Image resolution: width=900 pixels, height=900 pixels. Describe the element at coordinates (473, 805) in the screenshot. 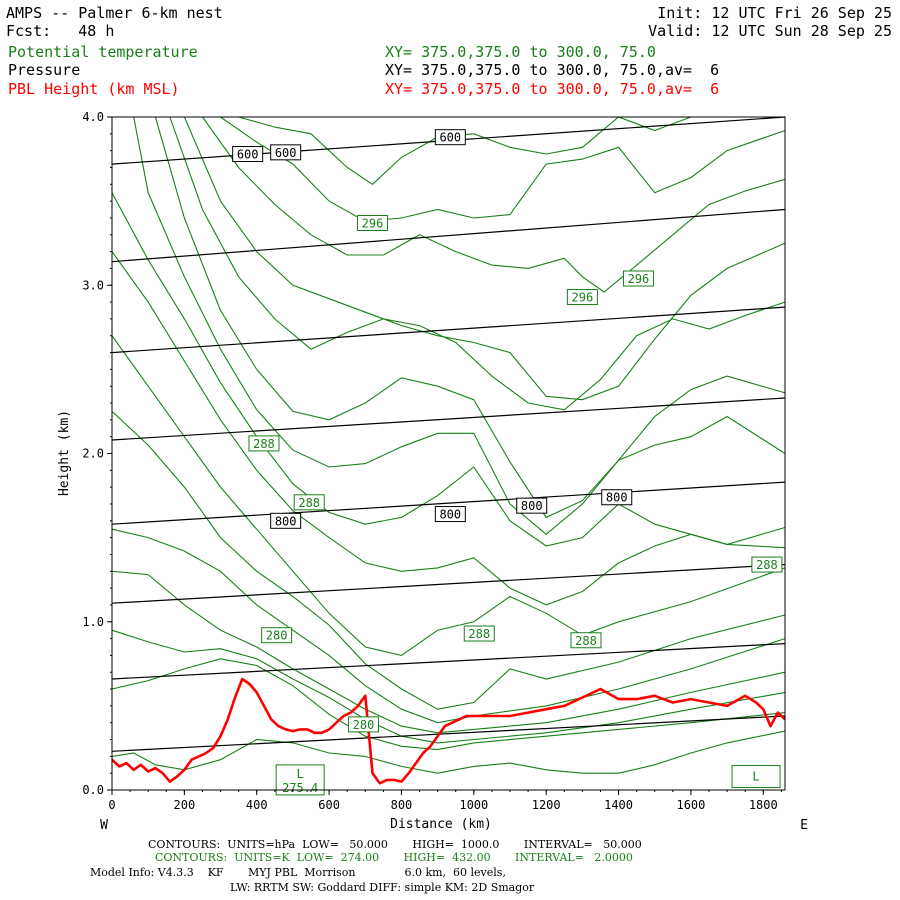

I see `x-tick-label: 1000` at that location.